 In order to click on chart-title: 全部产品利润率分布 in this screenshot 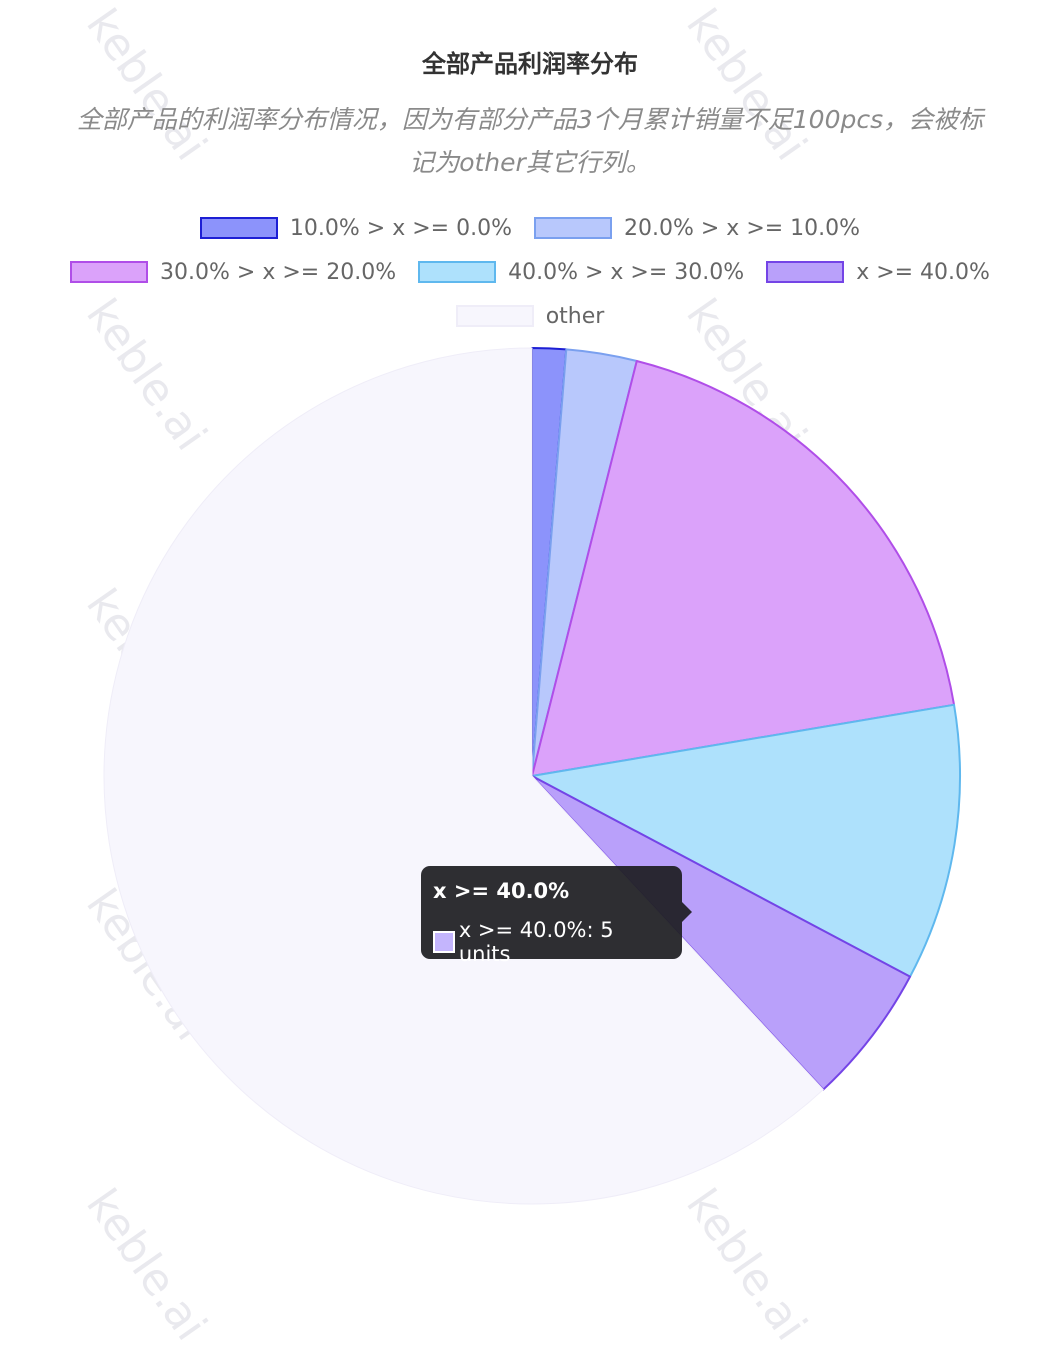, I will do `click(530, 64)`.